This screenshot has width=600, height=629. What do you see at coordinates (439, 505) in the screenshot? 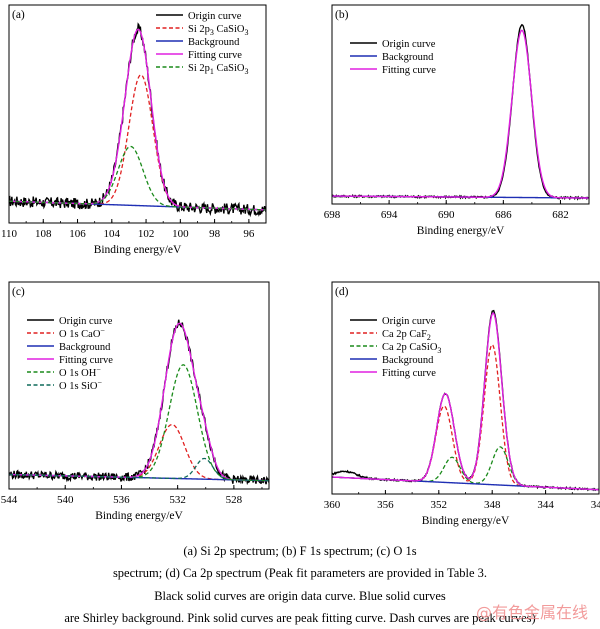
I see `x-tick-label: 352` at bounding box center [439, 505].